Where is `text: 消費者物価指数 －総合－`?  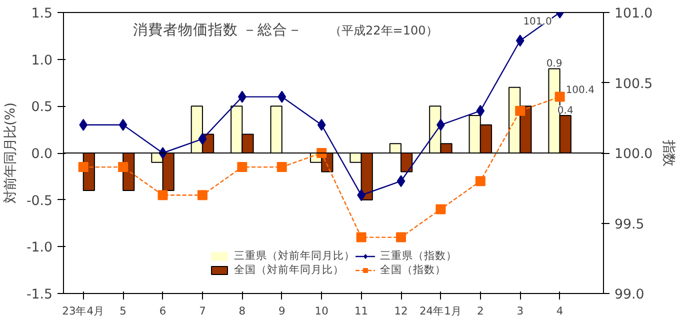
text: 消費者物価指数 －総合－ is located at coordinates (218, 30).